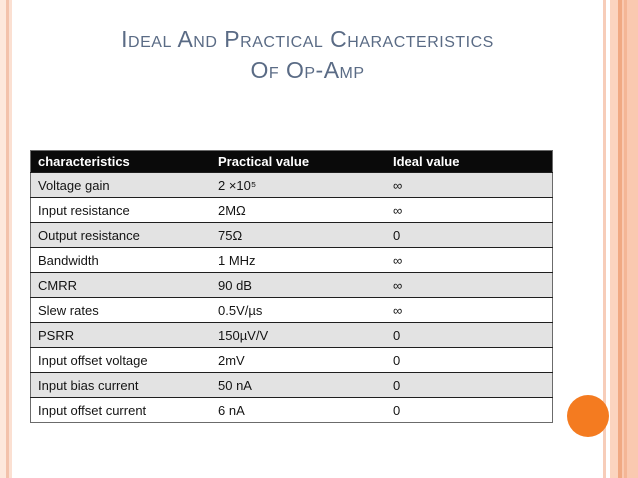 The height and width of the screenshot is (478, 638). What do you see at coordinates (588, 416) in the screenshot?
I see `orange-circle-decoration` at bounding box center [588, 416].